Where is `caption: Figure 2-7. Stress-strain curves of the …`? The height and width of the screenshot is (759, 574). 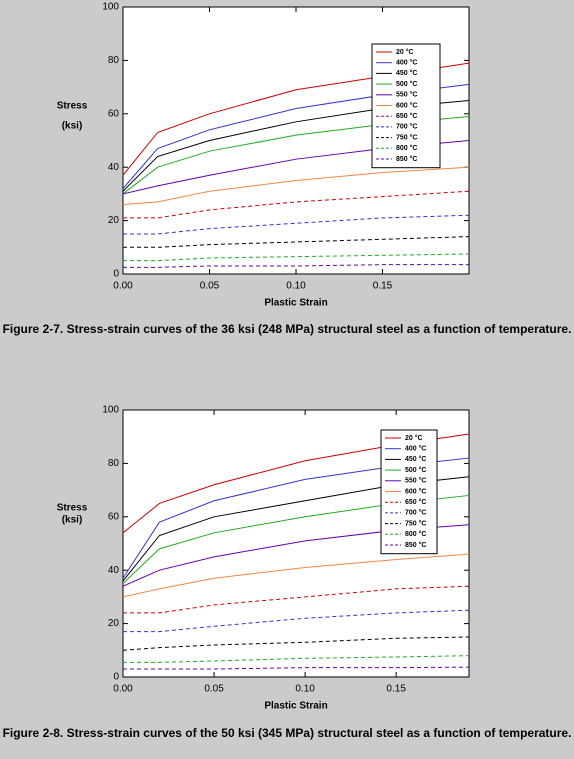 caption: Figure 2-7. Stress-strain curves of the … is located at coordinates (287, 329).